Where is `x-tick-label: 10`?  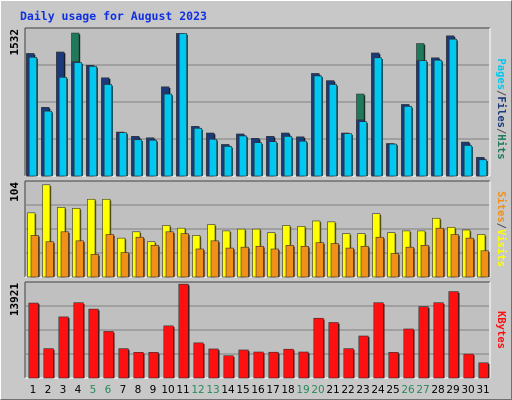 x-tick-label: 10 is located at coordinates (167, 390).